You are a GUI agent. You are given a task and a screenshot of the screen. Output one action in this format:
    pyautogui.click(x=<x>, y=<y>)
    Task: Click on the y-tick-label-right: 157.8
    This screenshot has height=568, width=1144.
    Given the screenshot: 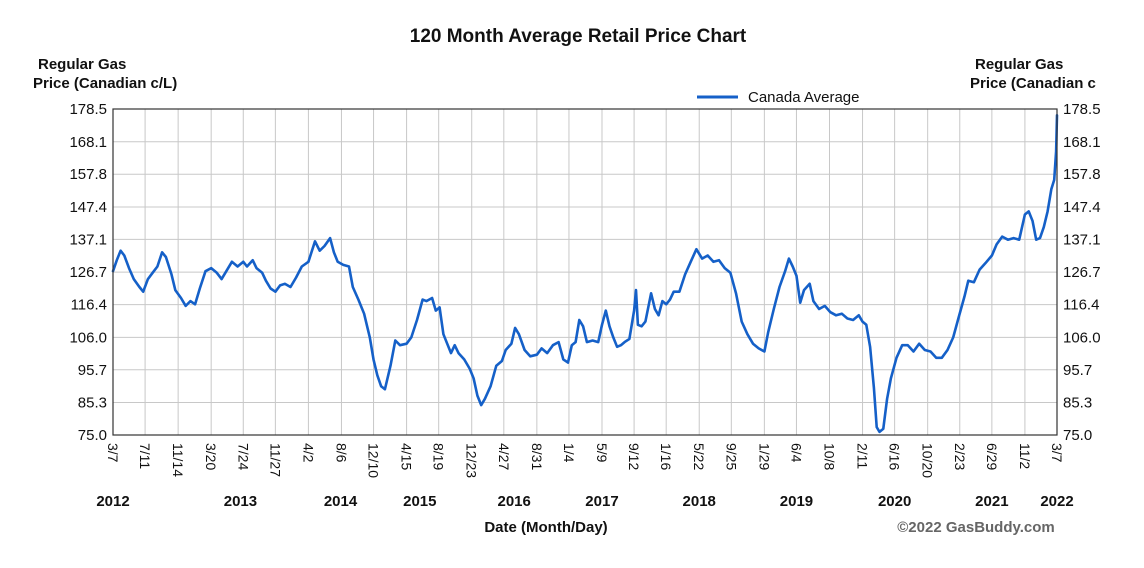 What is the action you would take?
    pyautogui.click(x=1082, y=174)
    